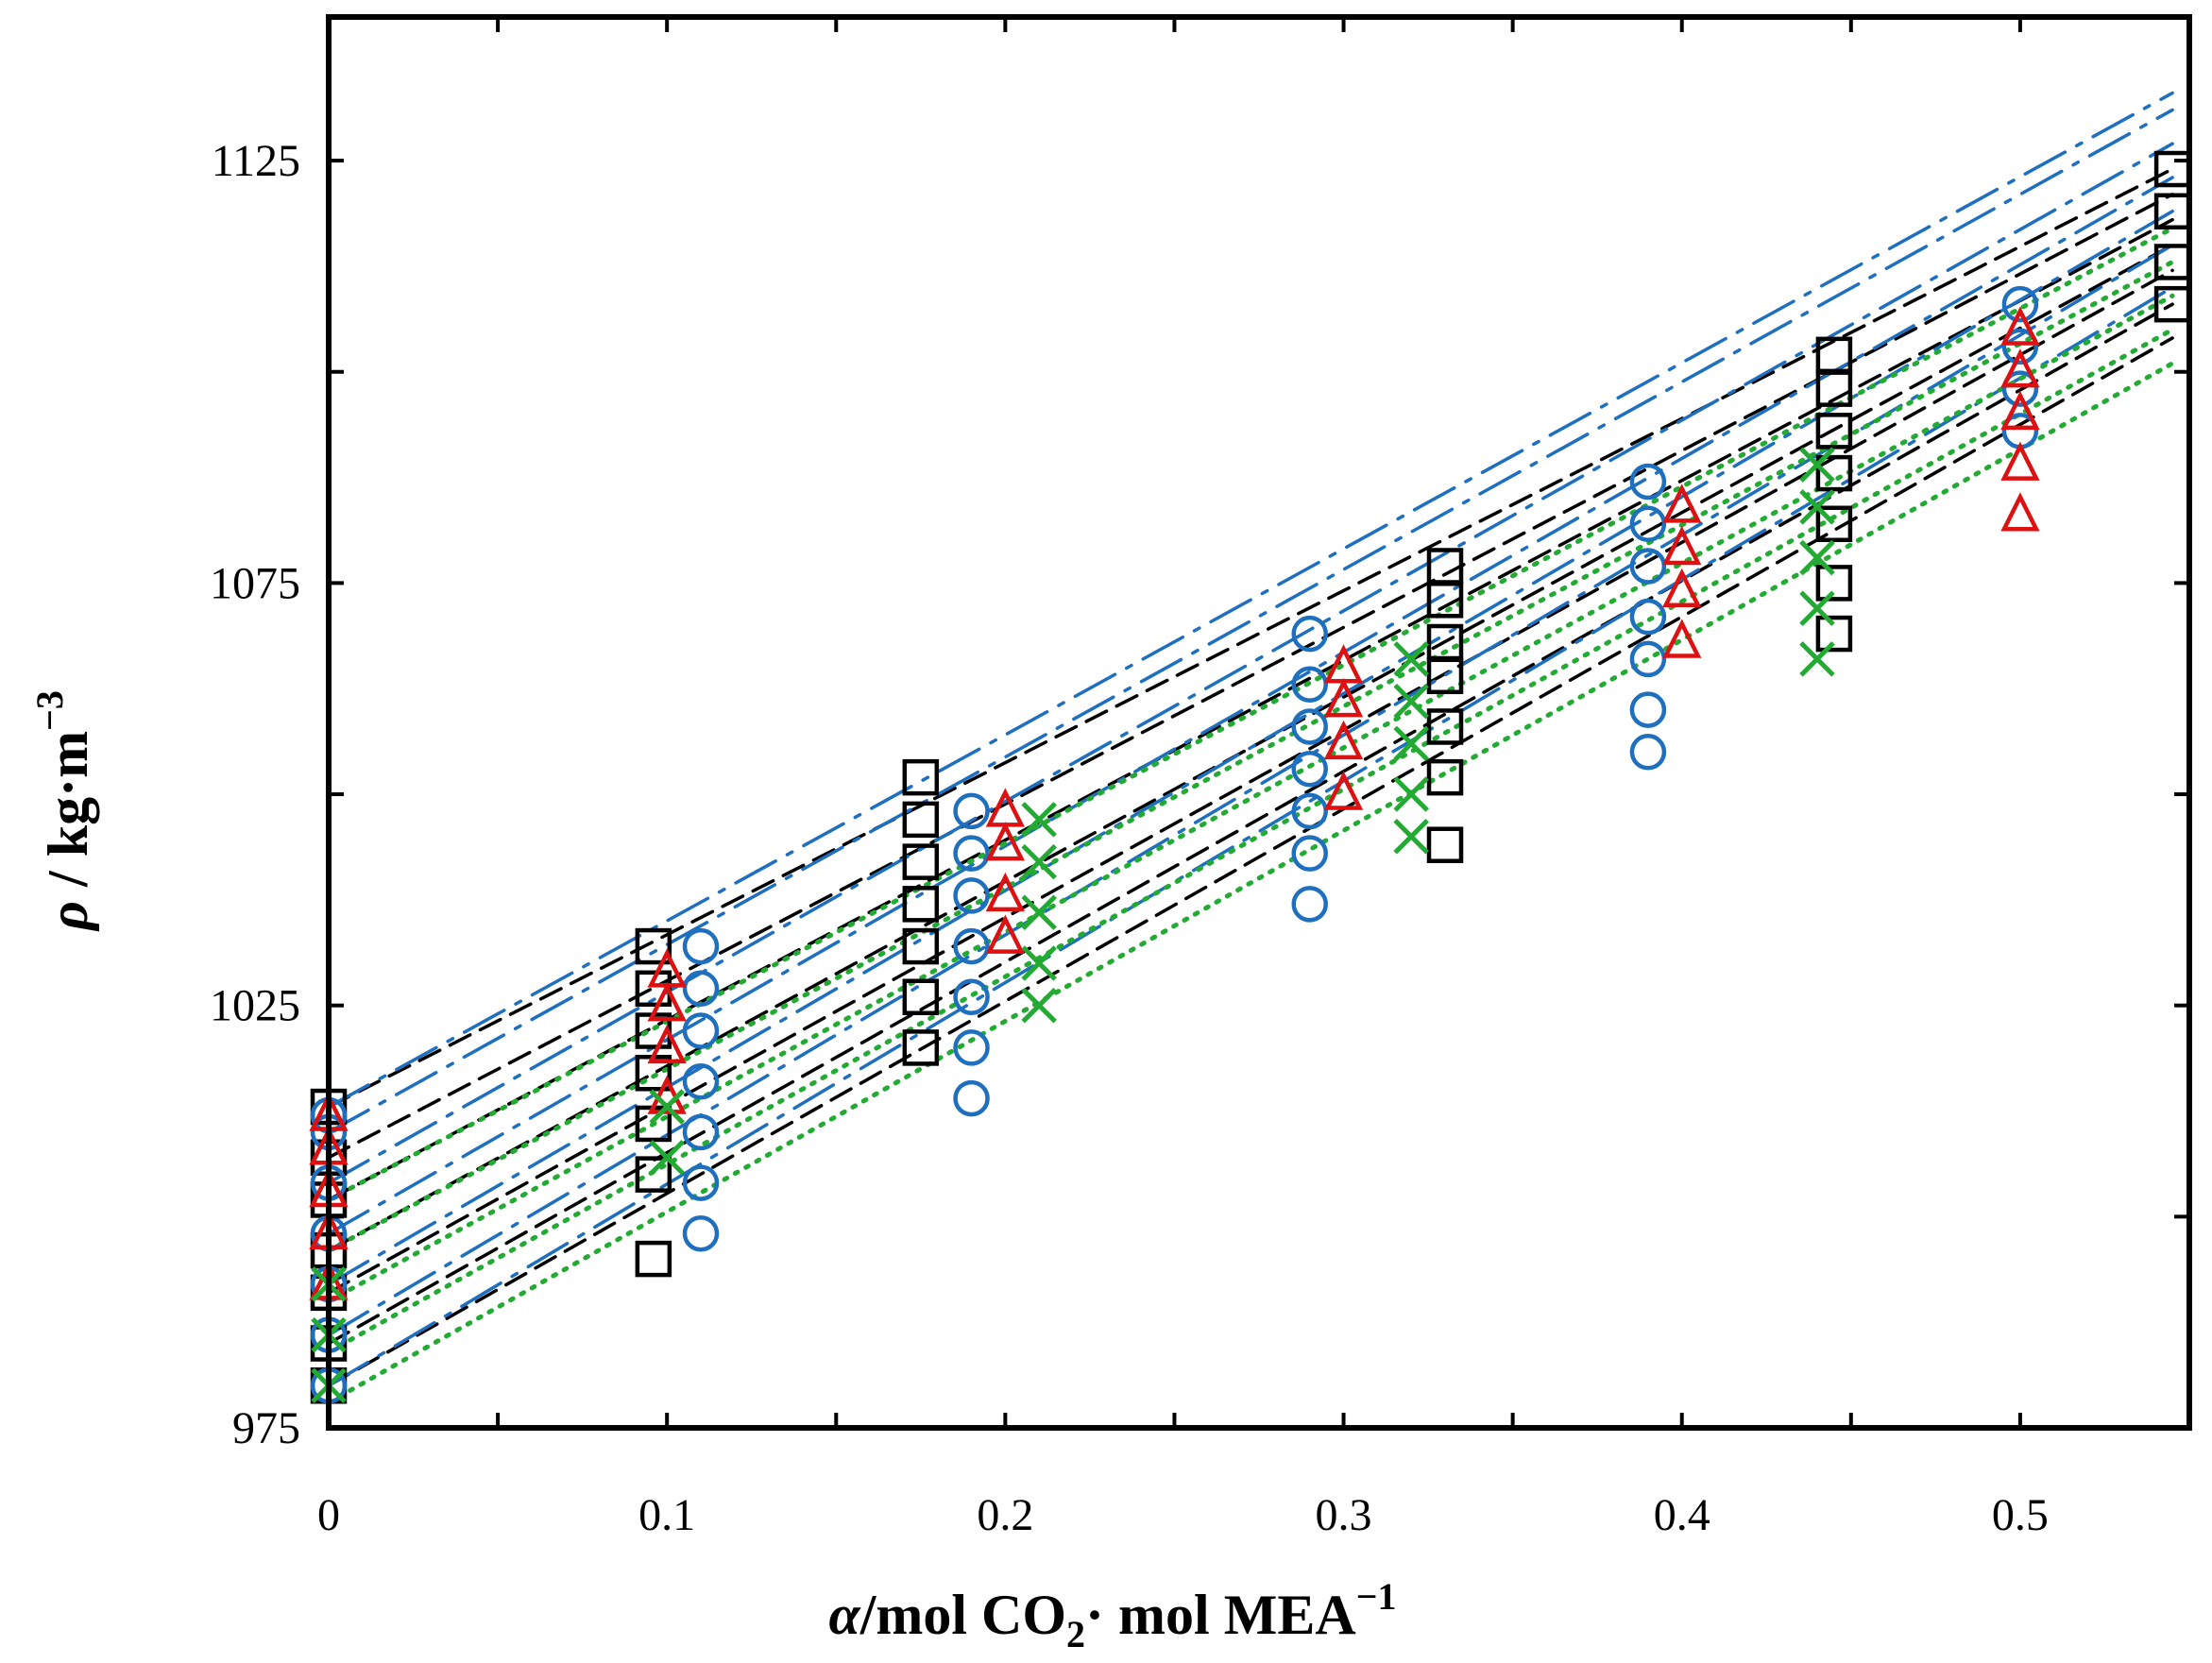 The image size is (2212, 1663). Describe the element at coordinates (1344, 1515) in the screenshot. I see `x-tick-label-3: 0.3` at that location.